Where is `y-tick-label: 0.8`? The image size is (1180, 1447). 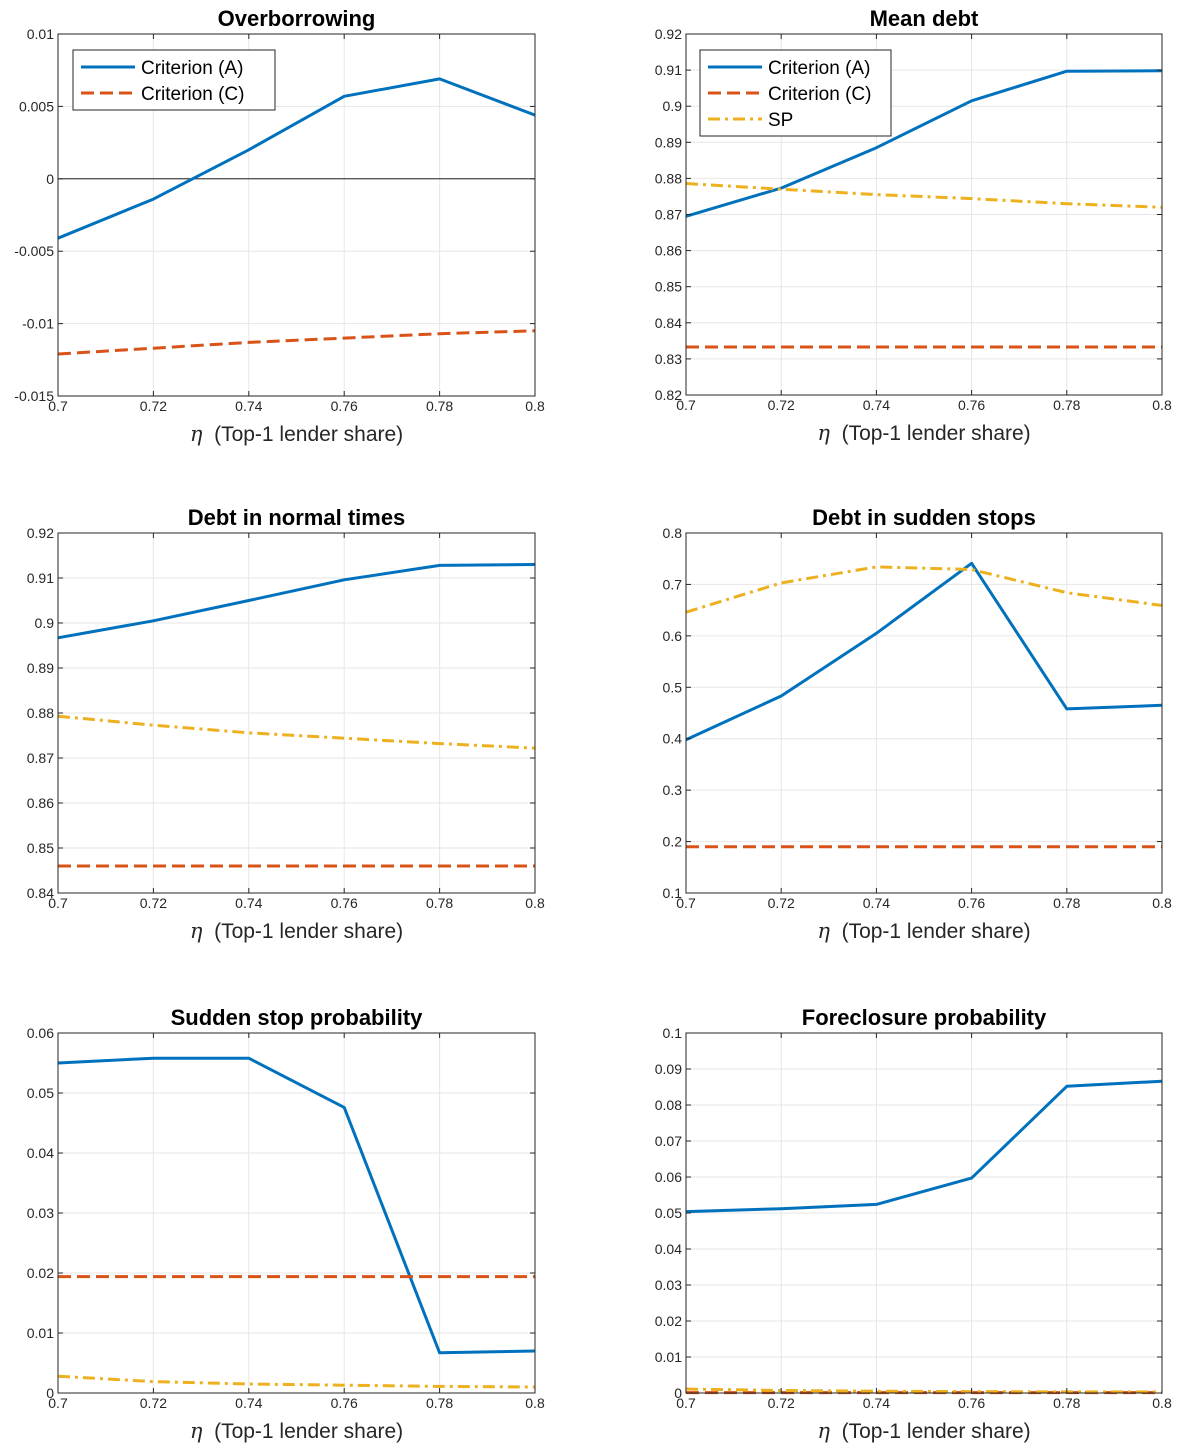 y-tick-label: 0.8 is located at coordinates (673, 533).